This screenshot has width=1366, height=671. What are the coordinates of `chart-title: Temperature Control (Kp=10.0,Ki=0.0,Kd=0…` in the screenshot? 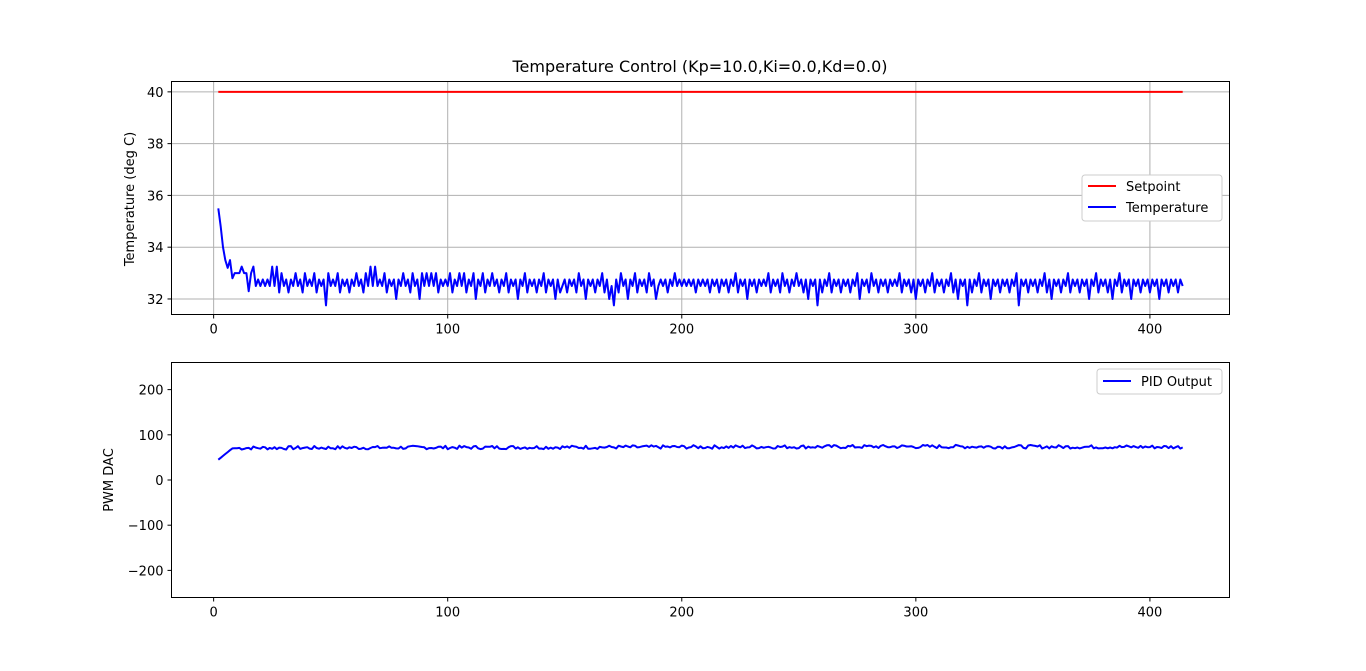 It's located at (700, 66).